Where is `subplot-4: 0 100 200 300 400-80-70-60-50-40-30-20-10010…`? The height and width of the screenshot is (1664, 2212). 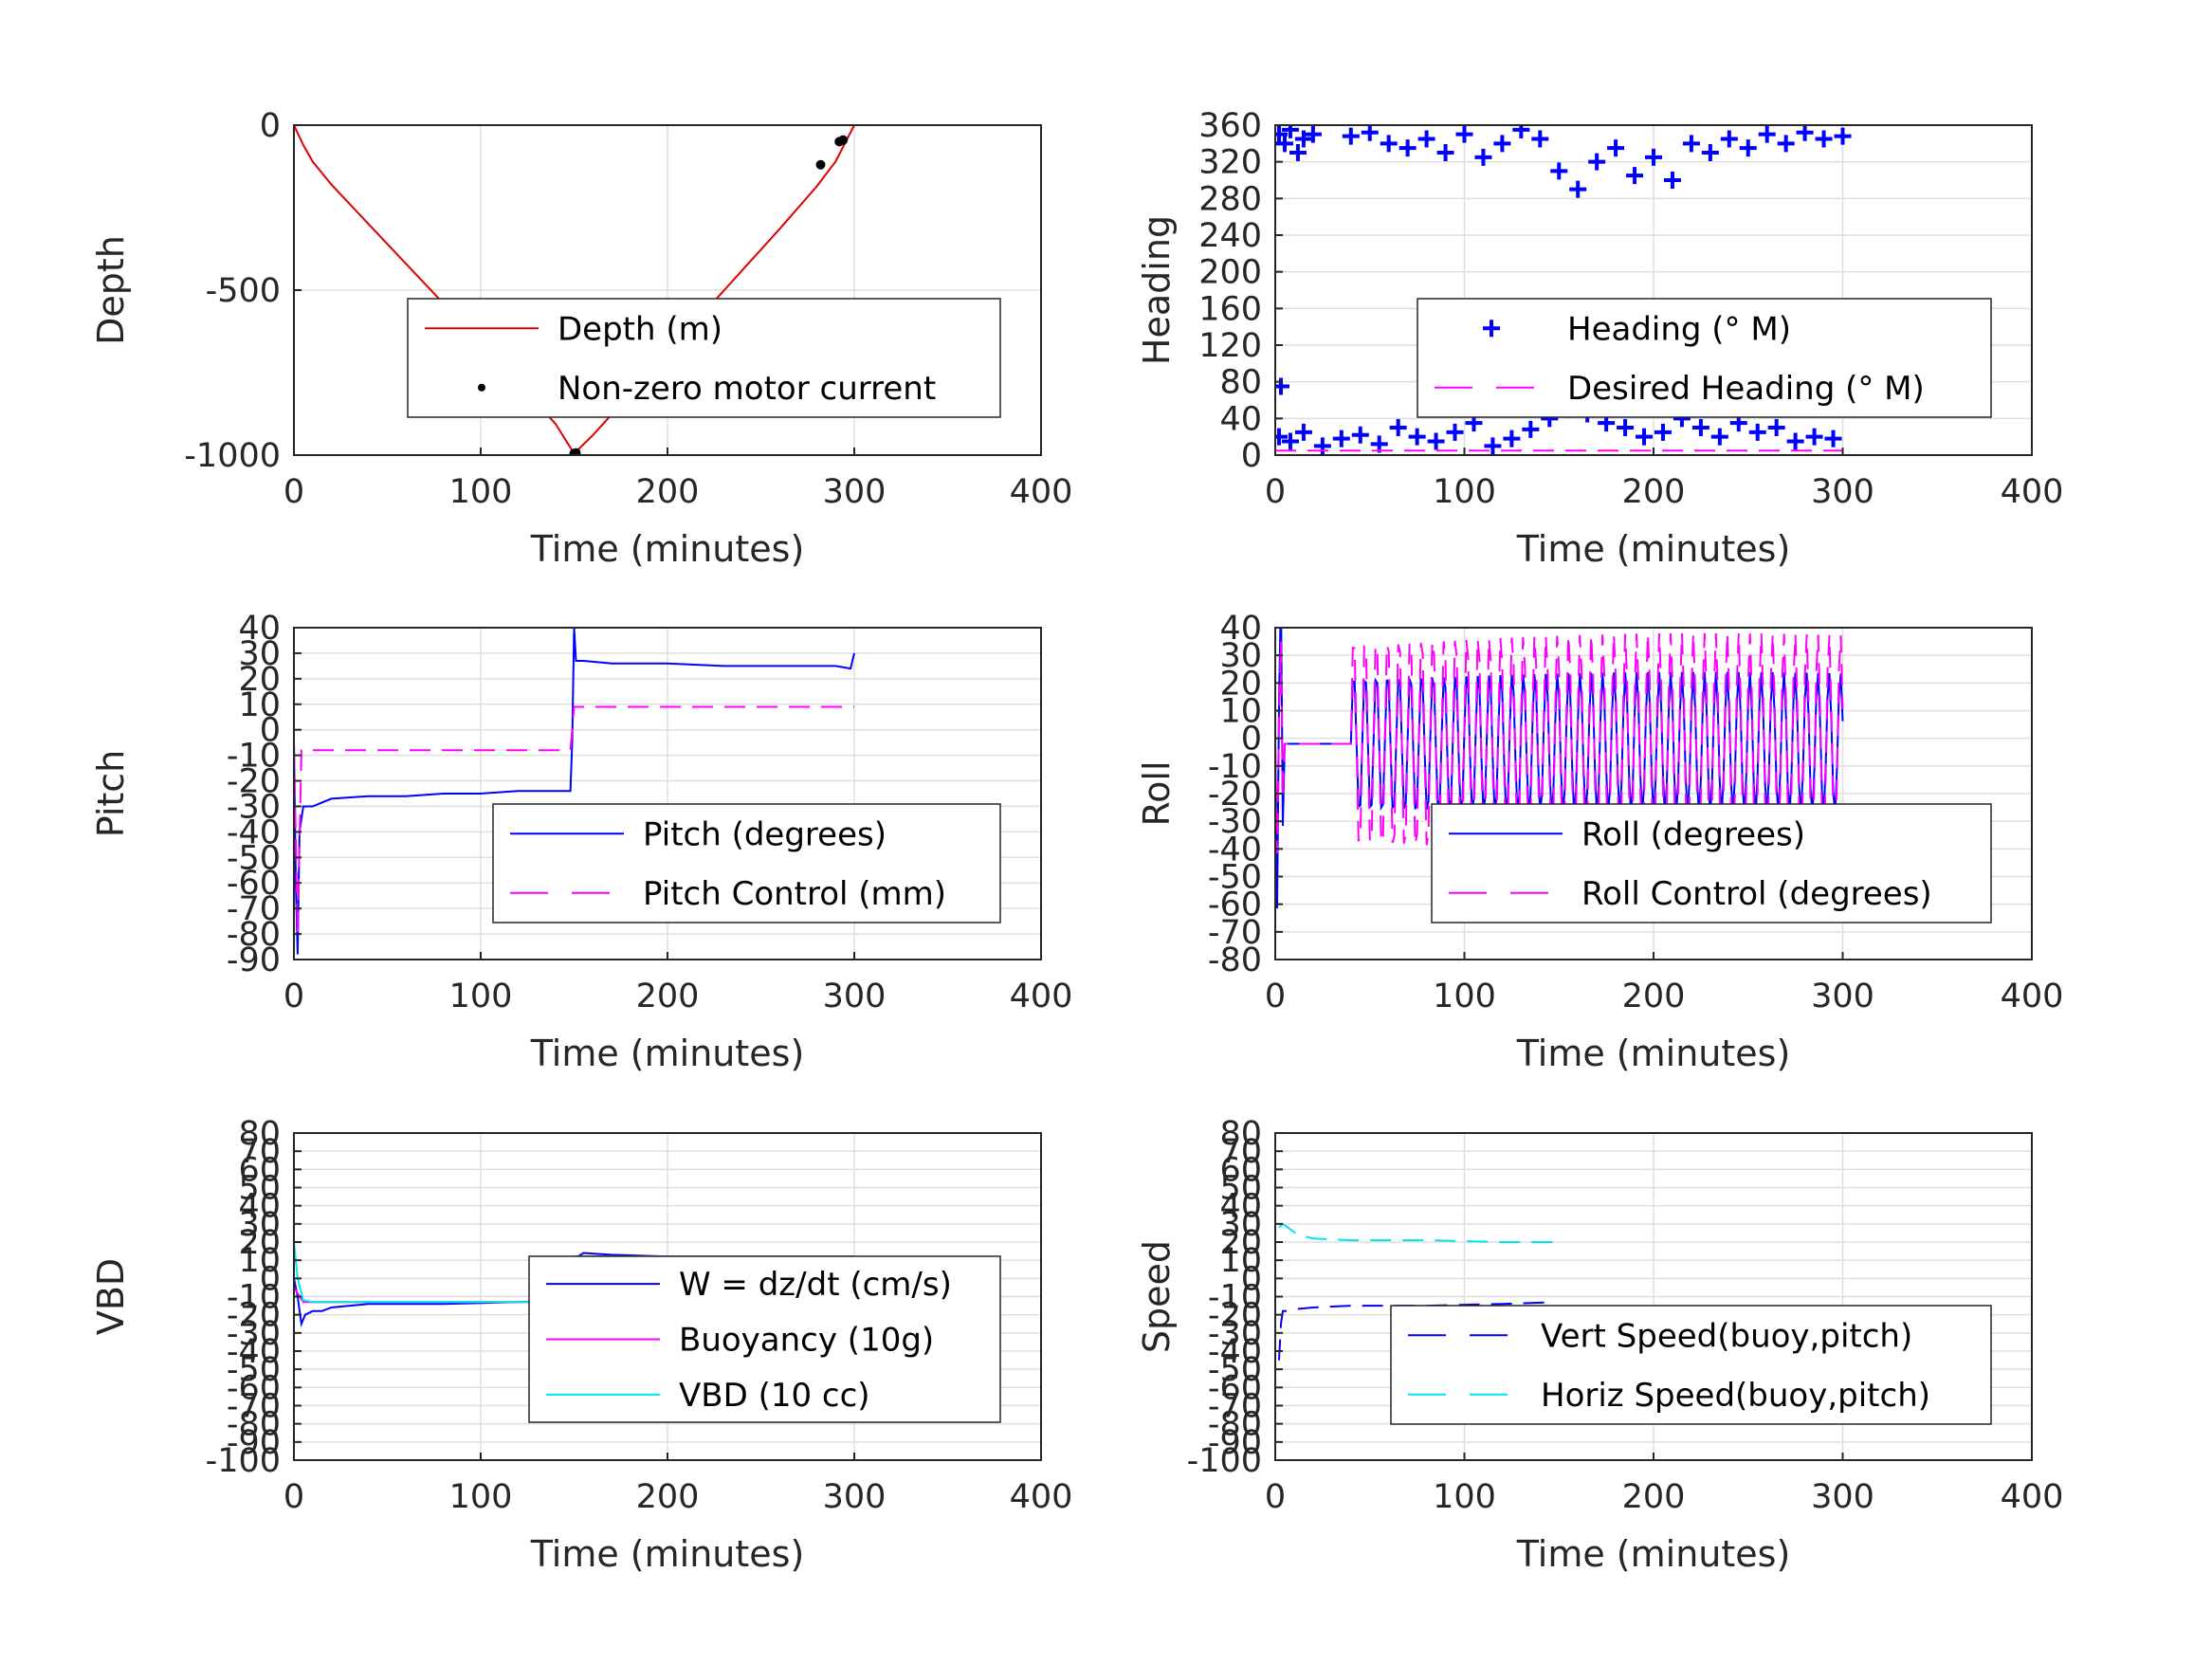
subplot-4: 0 100 200 300 400-80-70-60-50-40-30-20-10010… is located at coordinates (1600, 842).